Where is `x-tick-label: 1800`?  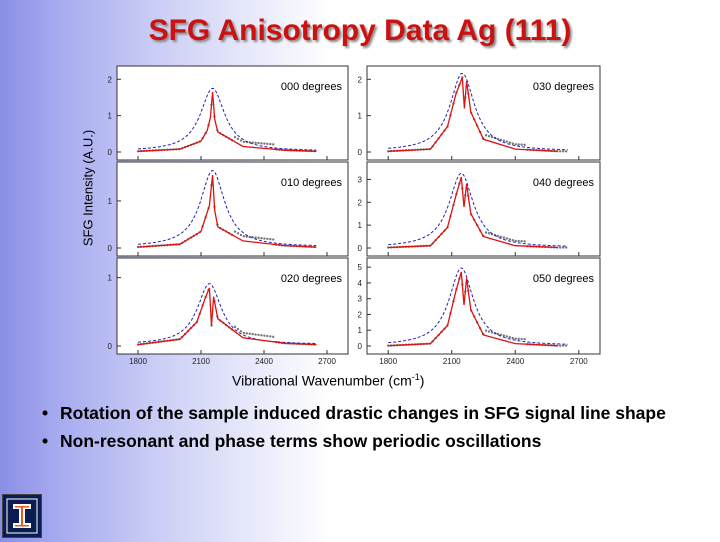
x-tick-label: 1800 is located at coordinates (138, 361).